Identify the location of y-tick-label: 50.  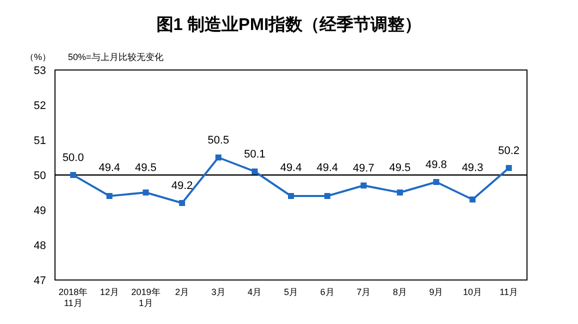
(40, 176).